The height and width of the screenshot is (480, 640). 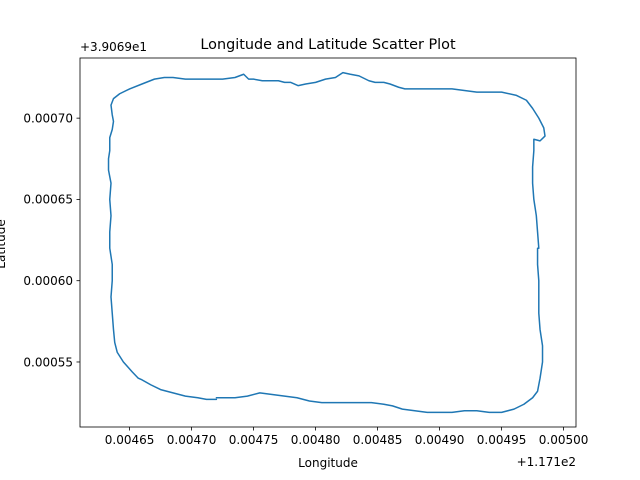 I want to click on x-tick-label: 0.00495, so click(x=502, y=440).